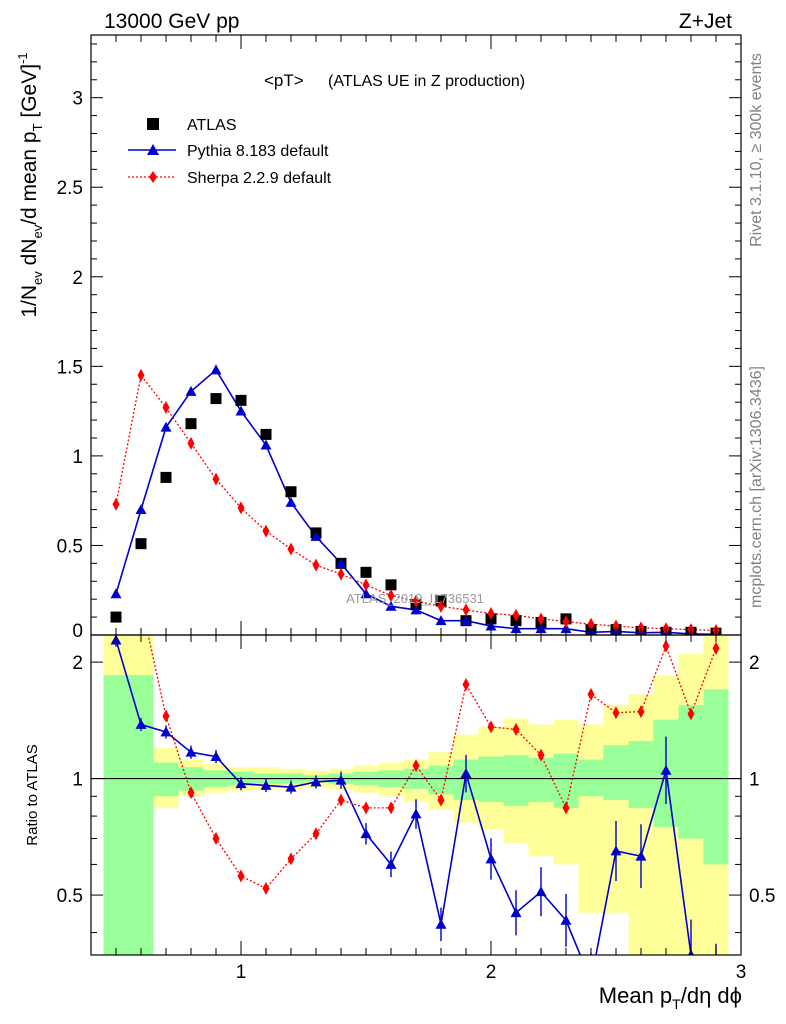 The image size is (786, 1024). I want to click on ratio-y-tick-label-left: 2, so click(77, 663).